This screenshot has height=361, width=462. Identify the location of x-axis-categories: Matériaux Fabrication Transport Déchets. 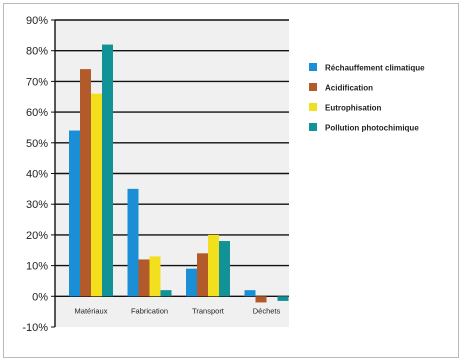
(178, 310).